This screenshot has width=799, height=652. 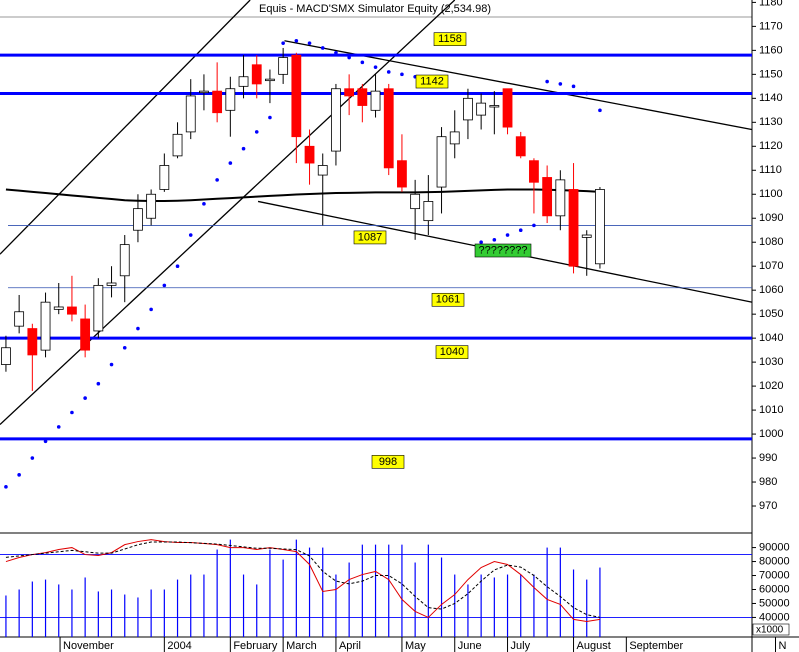 What do you see at coordinates (771, 50) in the screenshot?
I see `y-tick-label: 1160` at bounding box center [771, 50].